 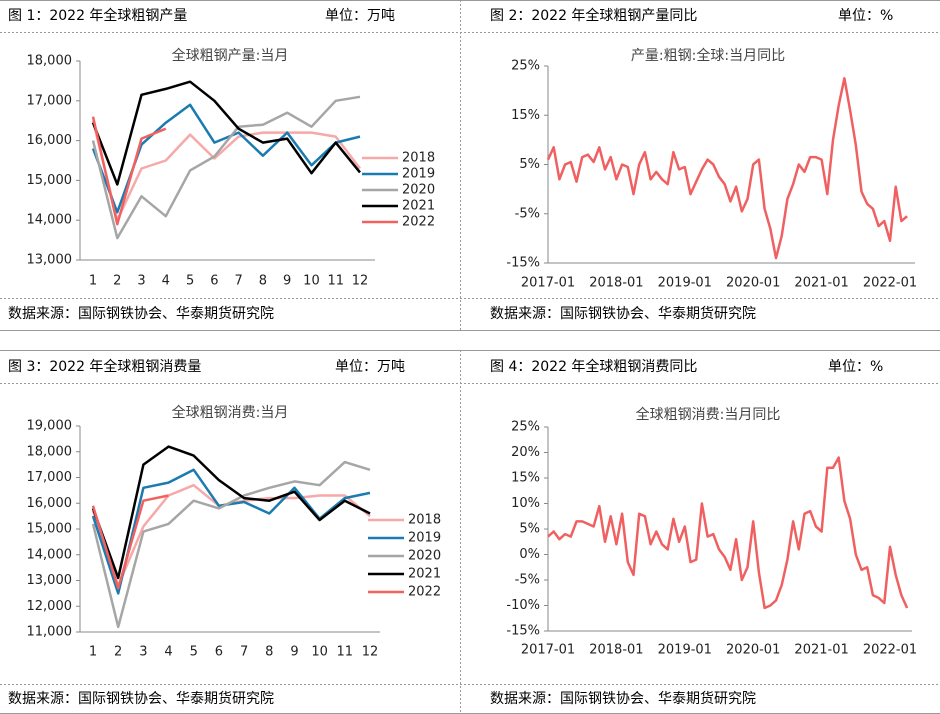 I want to click on y-tick-label: 12,000, so click(x=50, y=606).